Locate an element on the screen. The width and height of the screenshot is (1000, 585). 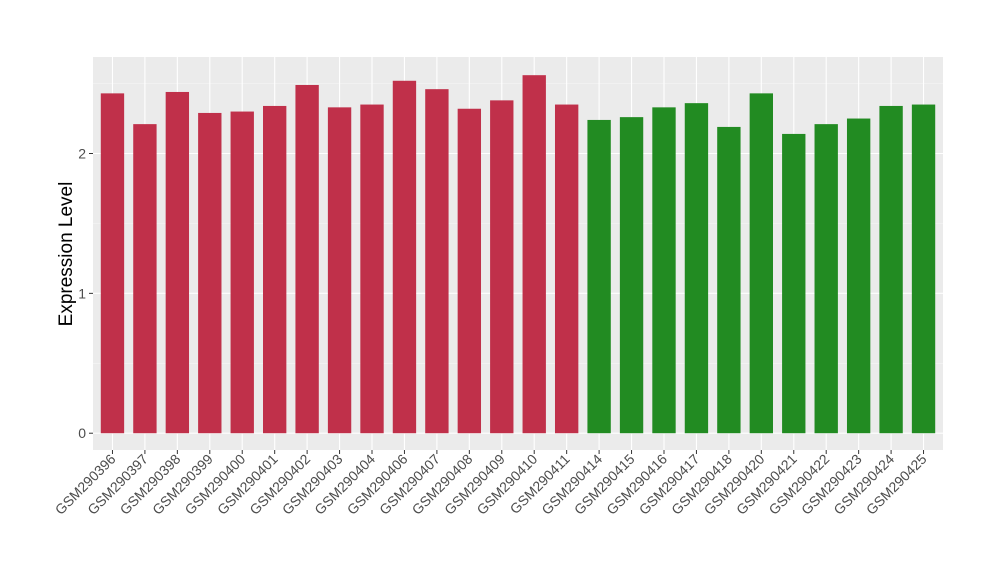
bar-GSM290398 is located at coordinates (177, 262).